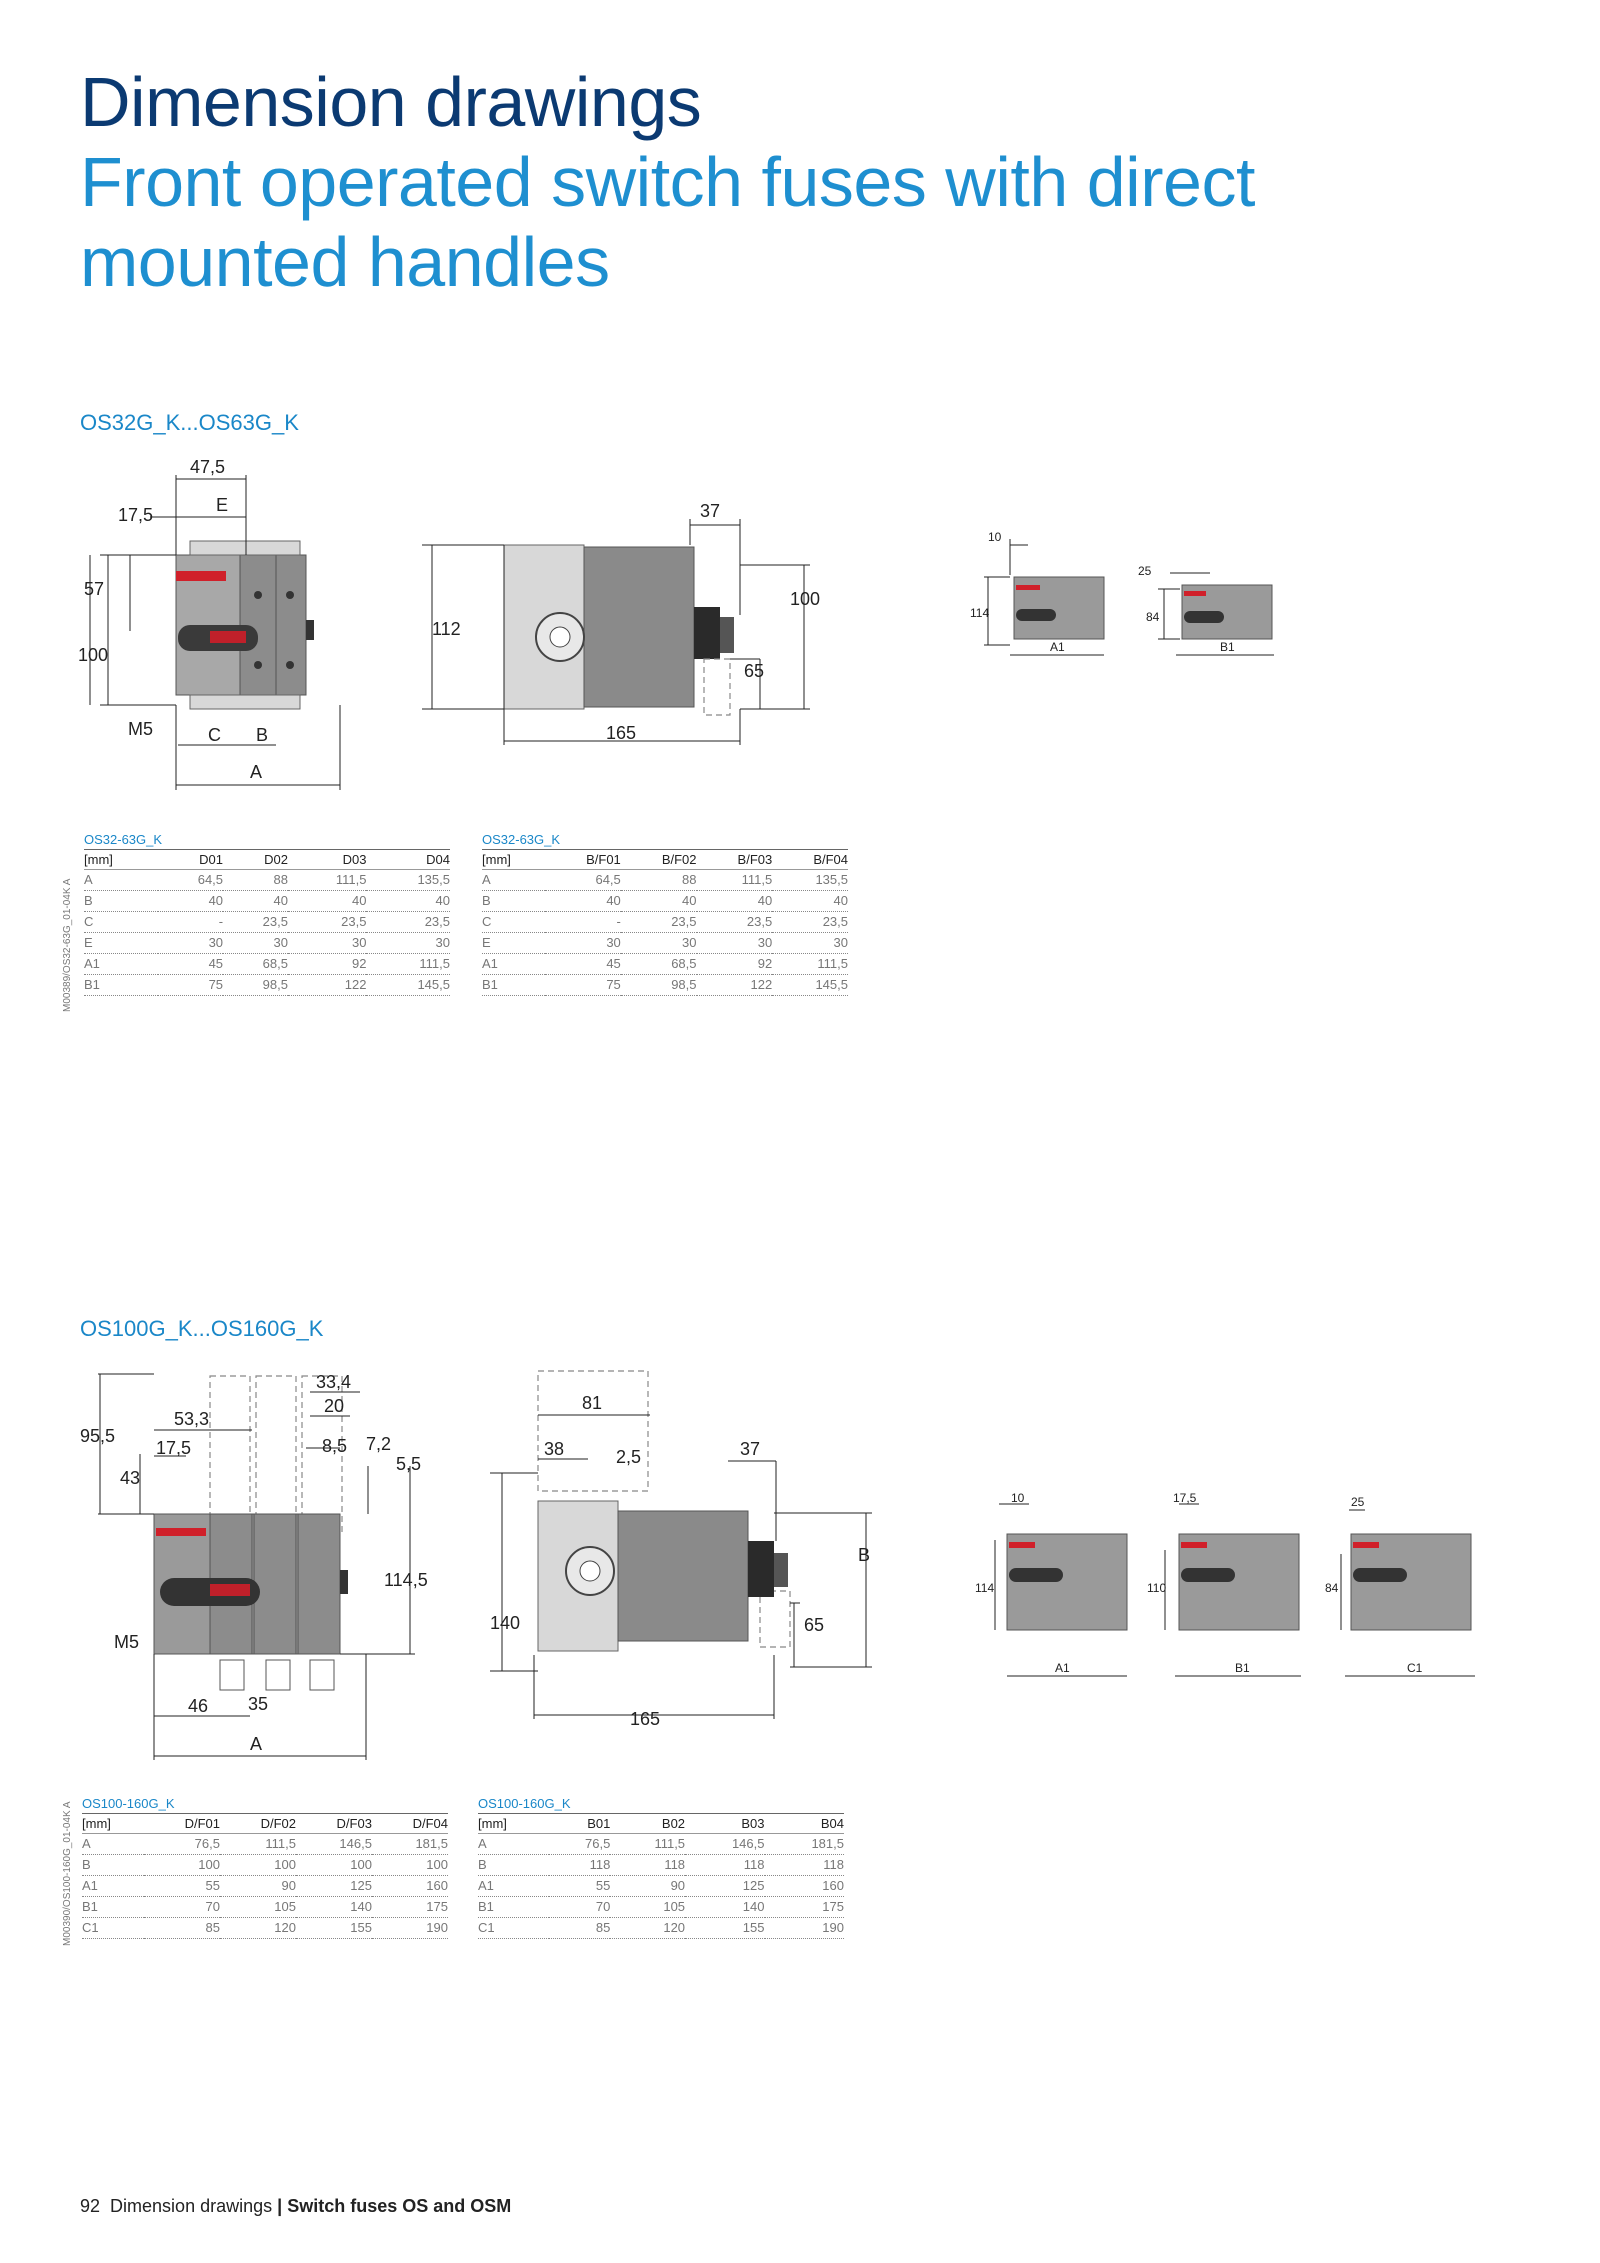  Describe the element at coordinates (621, 623) in the screenshot. I see `side-view-drawing-os32-63: 37 112 100 65 165` at that location.